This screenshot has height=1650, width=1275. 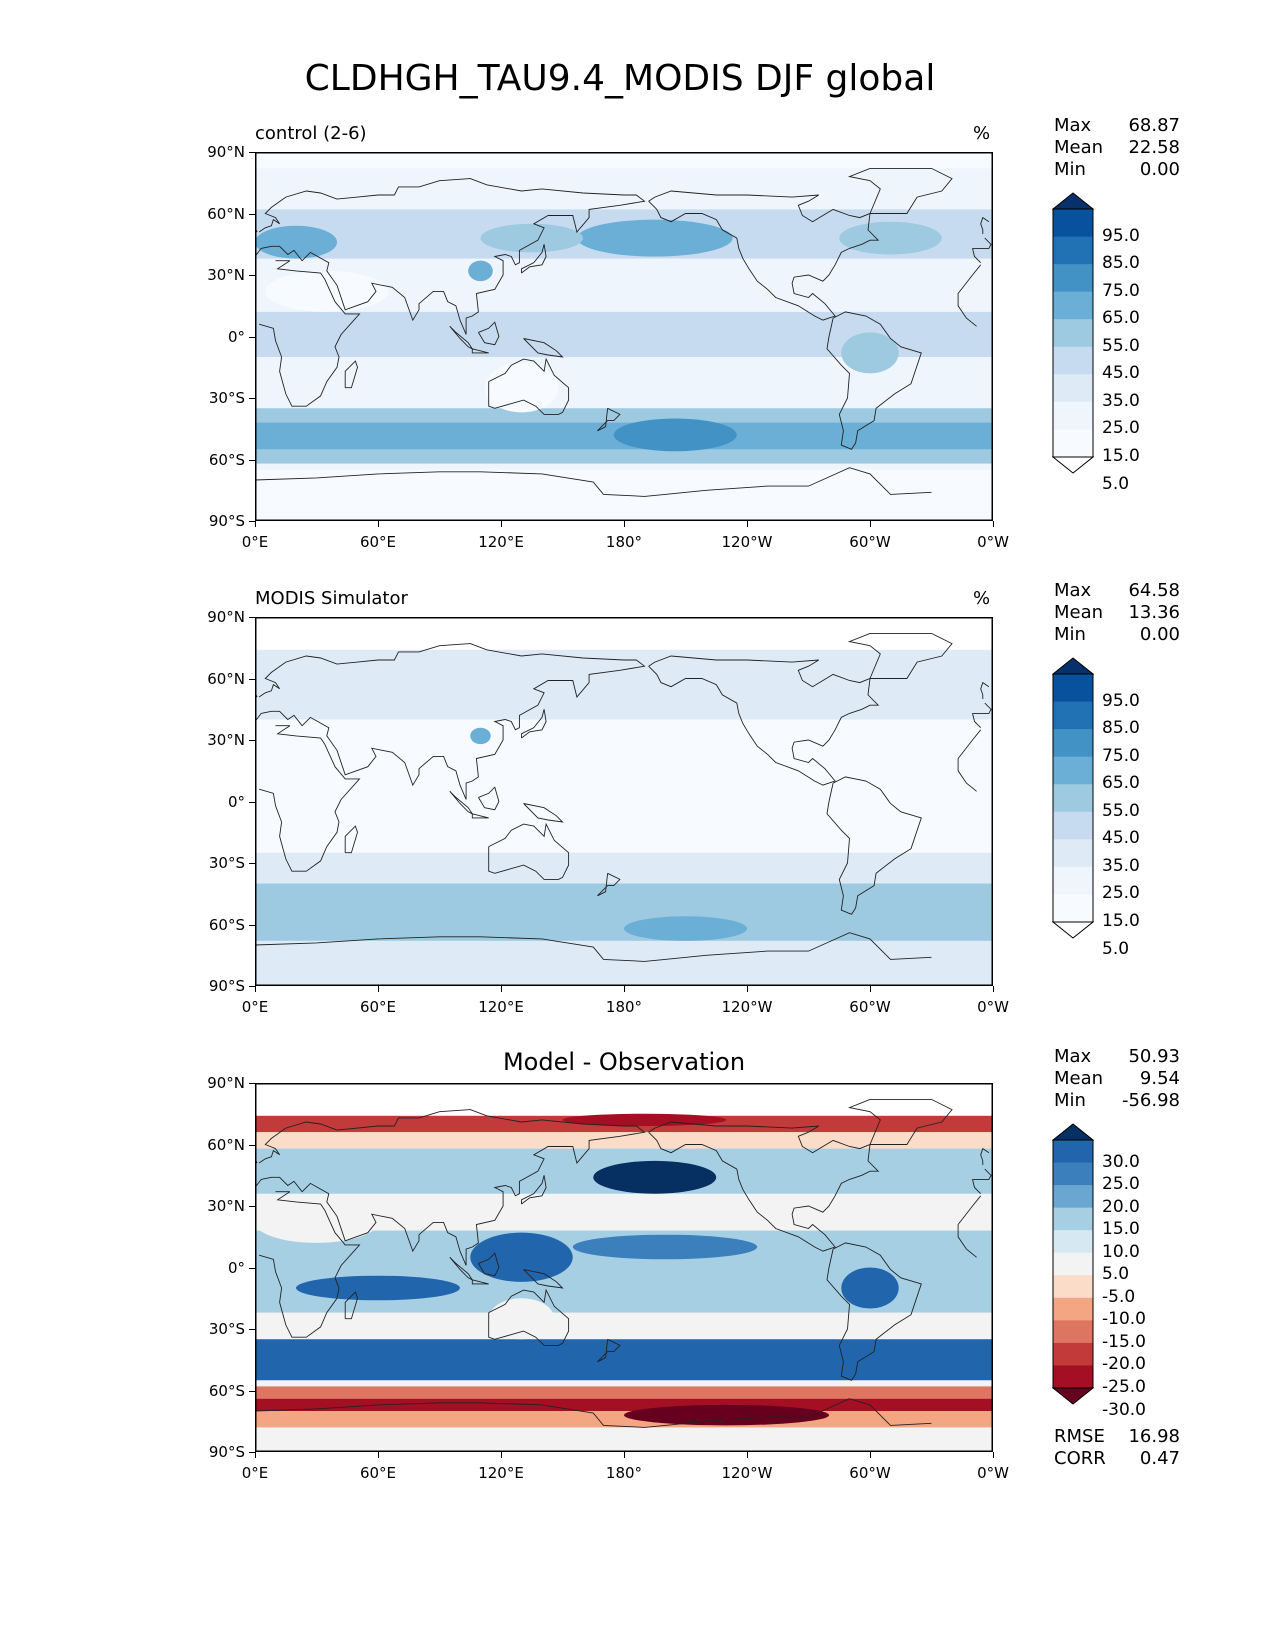 What do you see at coordinates (1154, 613) in the screenshot?
I see `stat-value: 13.36` at bounding box center [1154, 613].